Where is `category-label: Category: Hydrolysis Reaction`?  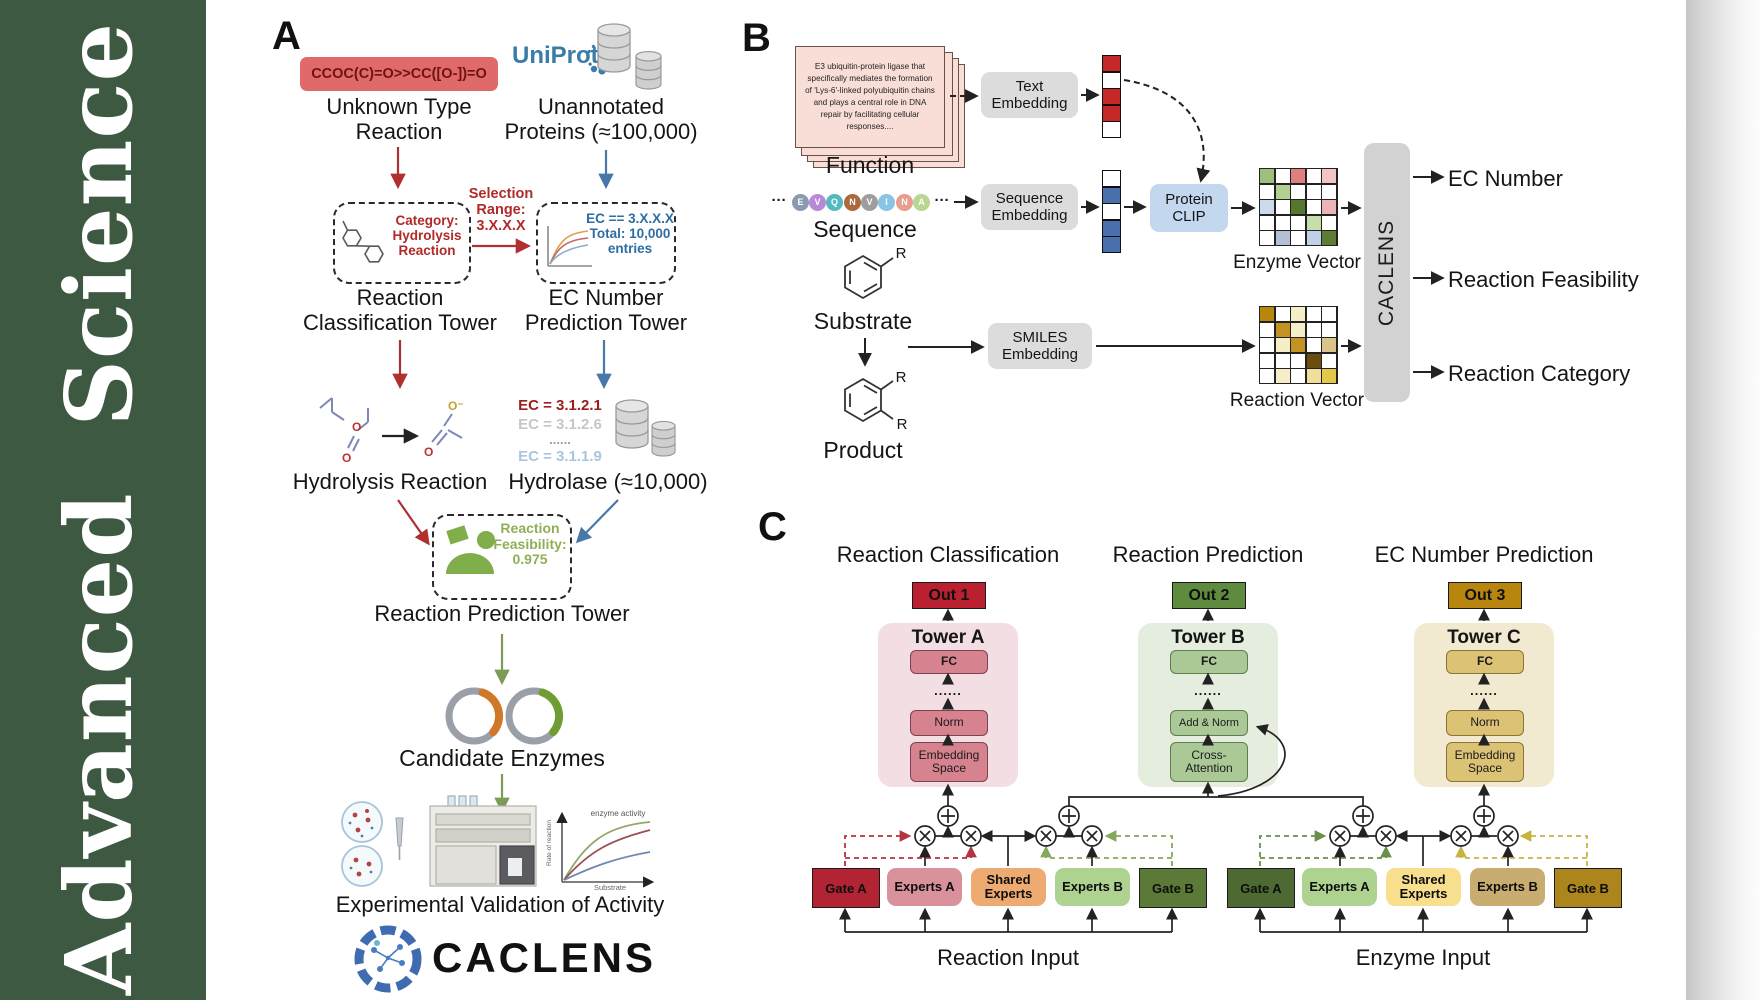
category-label: Category: Hydrolysis Reaction is located at coordinates (427, 236).